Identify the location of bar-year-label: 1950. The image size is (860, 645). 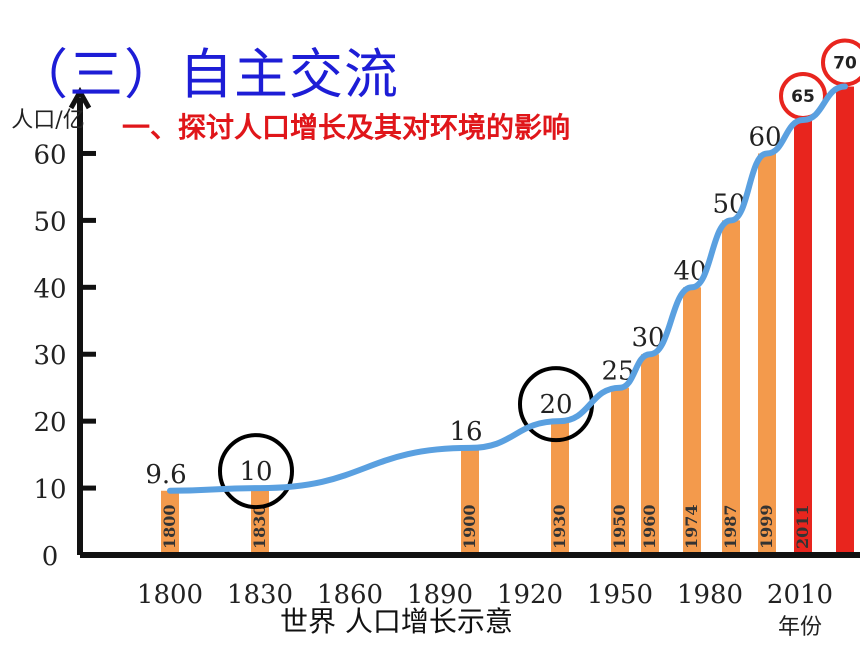
(619, 526).